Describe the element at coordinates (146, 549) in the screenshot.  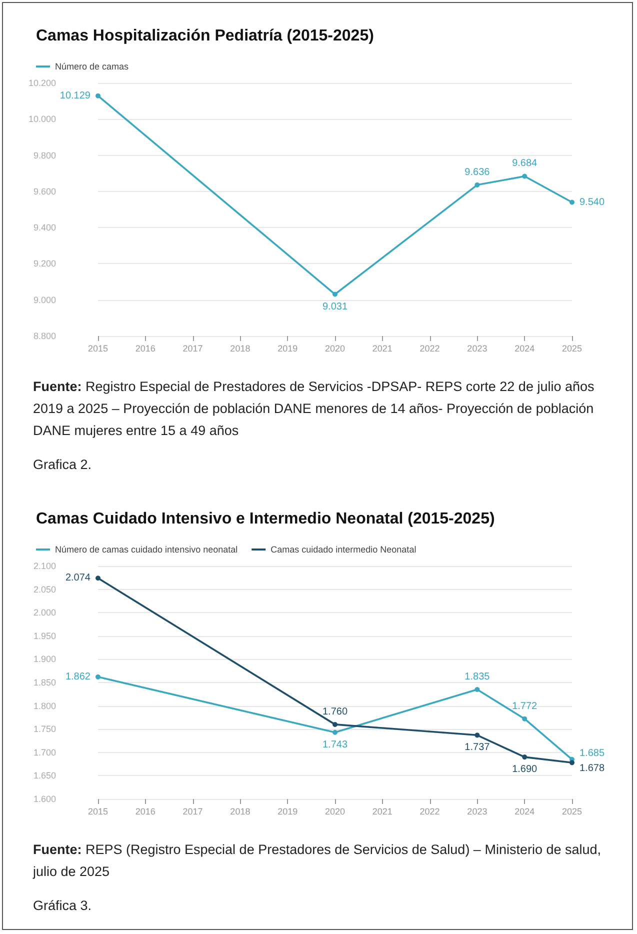
I see `legend-label: Número de camas cuidado intensivo neonatal` at that location.